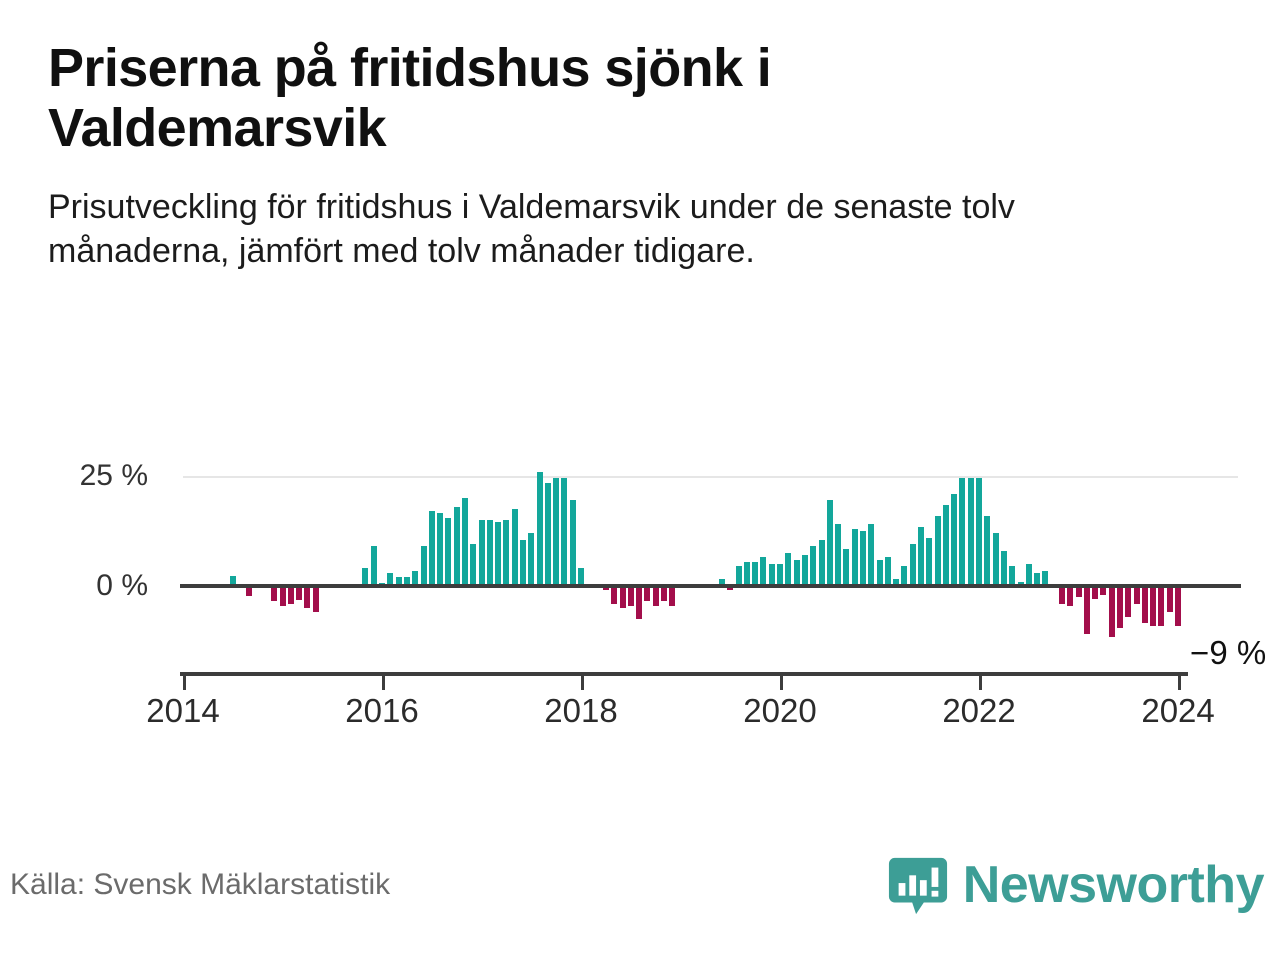  Describe the element at coordinates (981, 683) in the screenshot. I see `x-axis-tick-2022` at that location.